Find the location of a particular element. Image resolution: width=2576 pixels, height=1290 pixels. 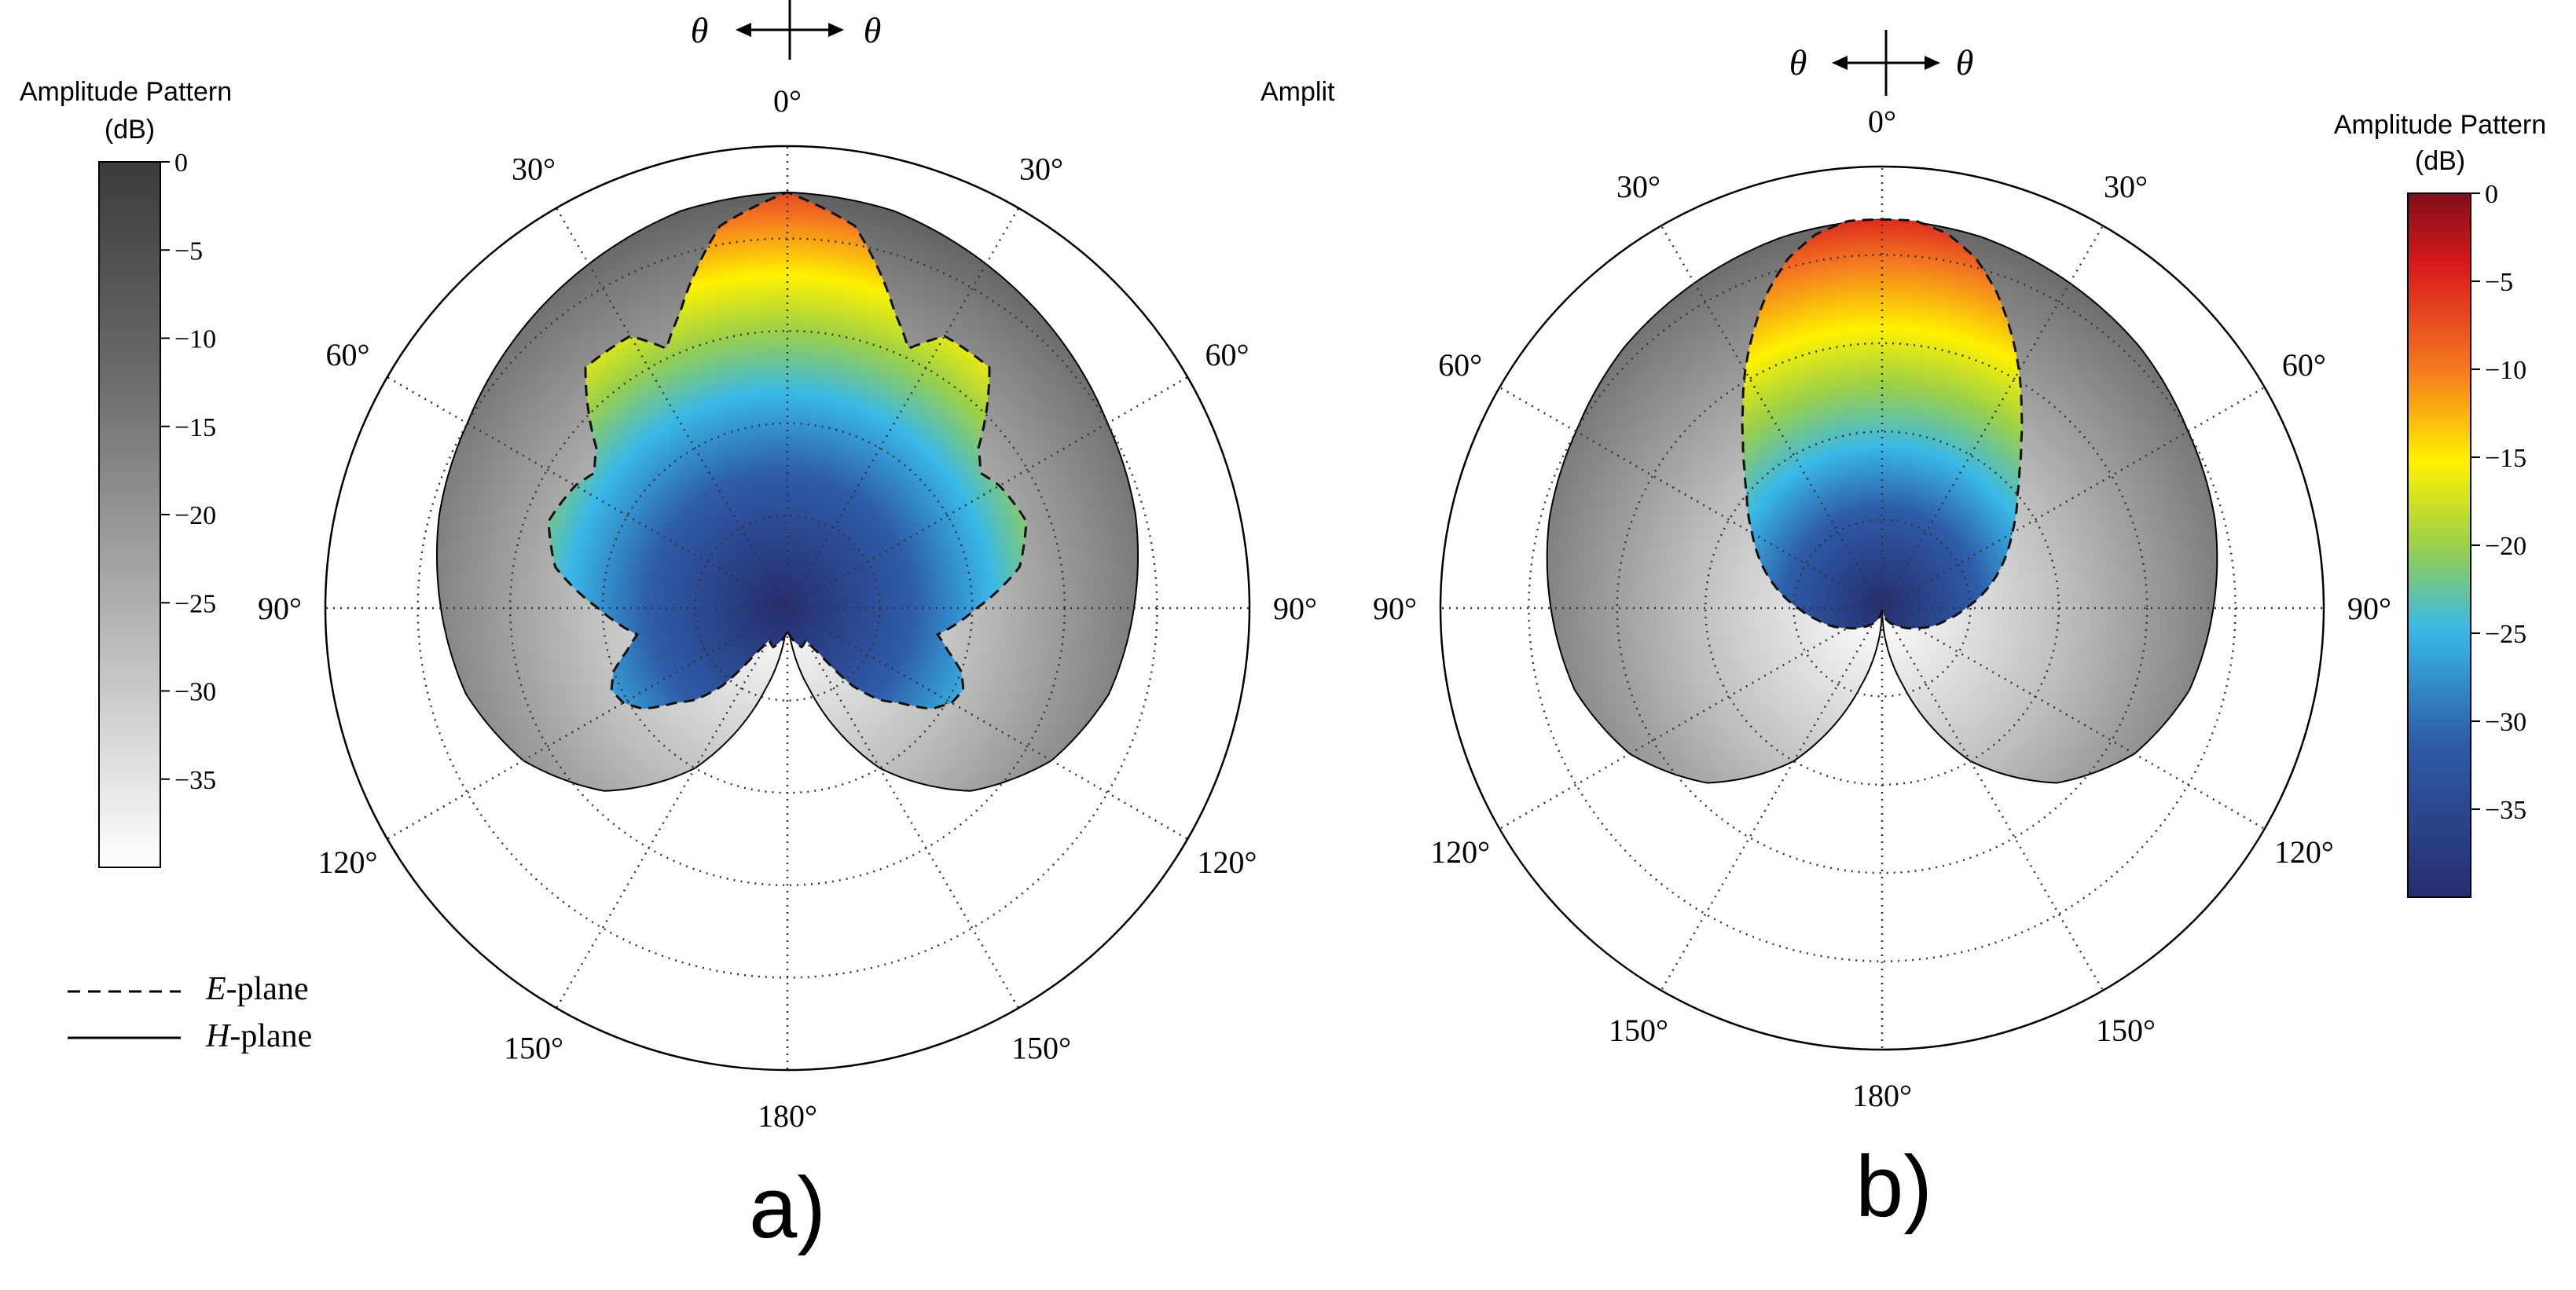

clipped-colorbar-label: Amplit is located at coordinates (1297, 92).